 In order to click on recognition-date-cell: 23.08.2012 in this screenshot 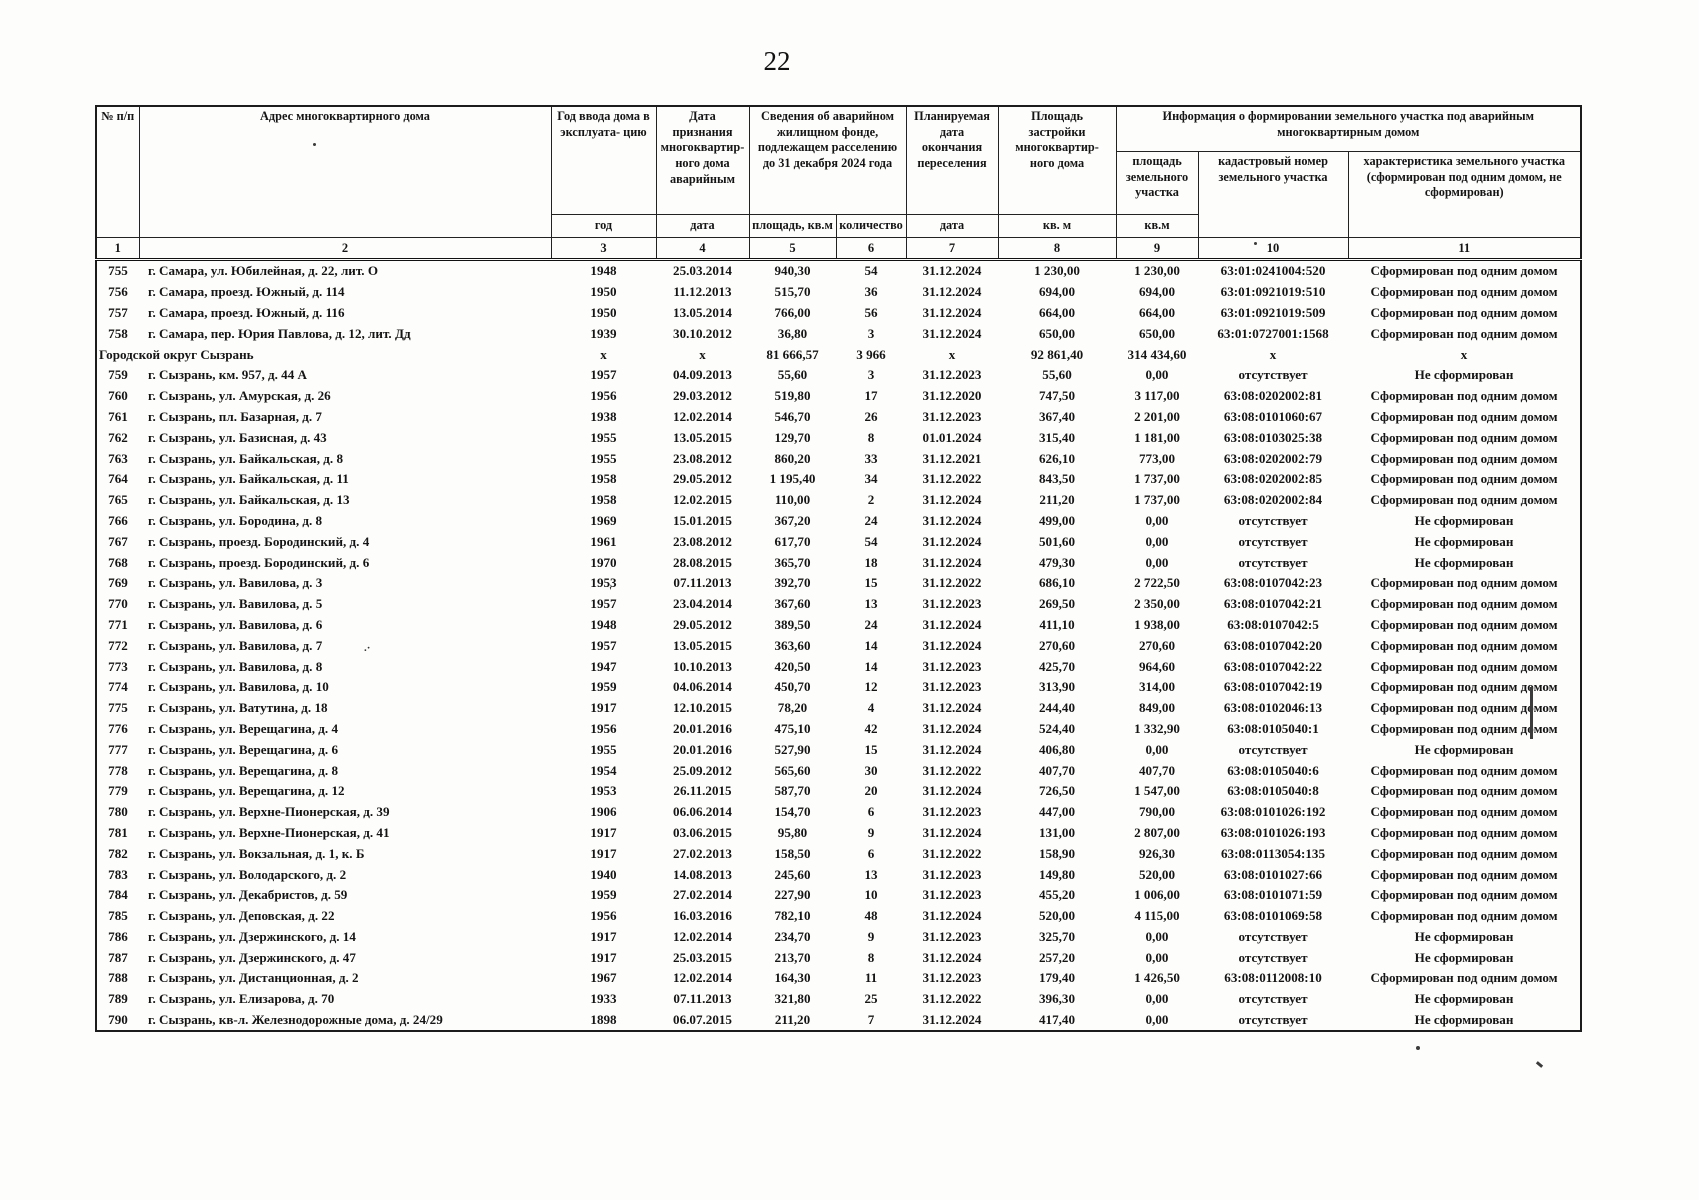, I will do `click(702, 541)`.